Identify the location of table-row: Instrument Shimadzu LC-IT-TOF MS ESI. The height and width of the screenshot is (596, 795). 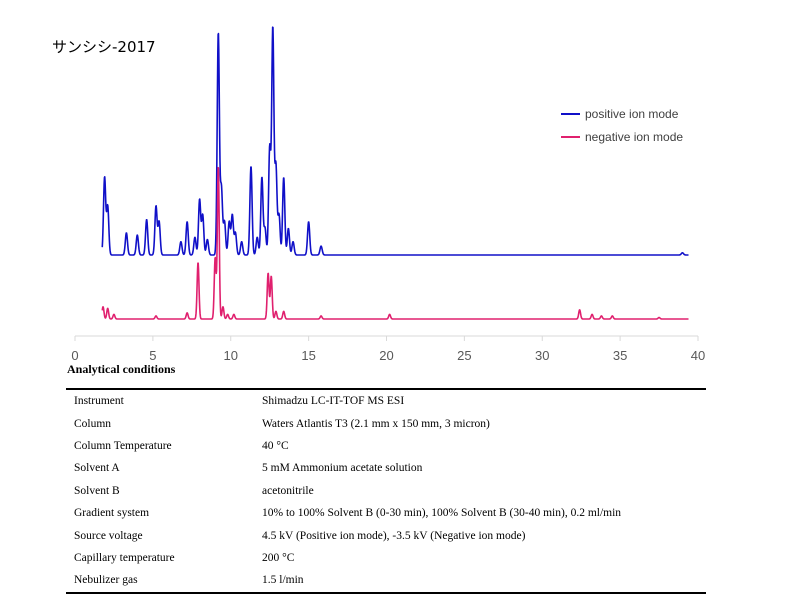
(386, 400).